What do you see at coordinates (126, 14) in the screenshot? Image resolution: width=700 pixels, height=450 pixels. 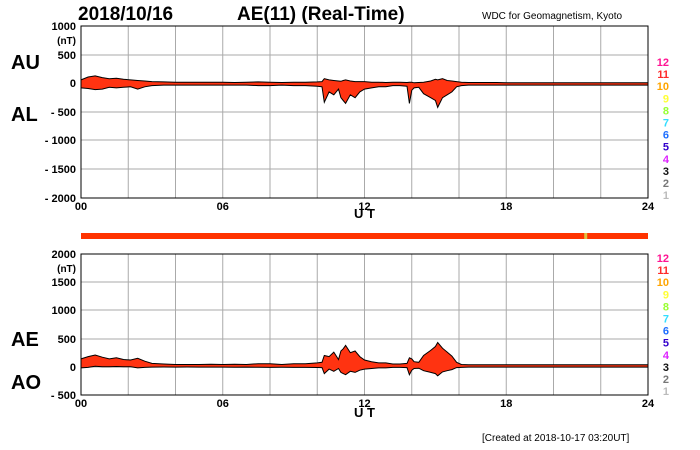 I see `chart-date: 2018/10/16` at bounding box center [126, 14].